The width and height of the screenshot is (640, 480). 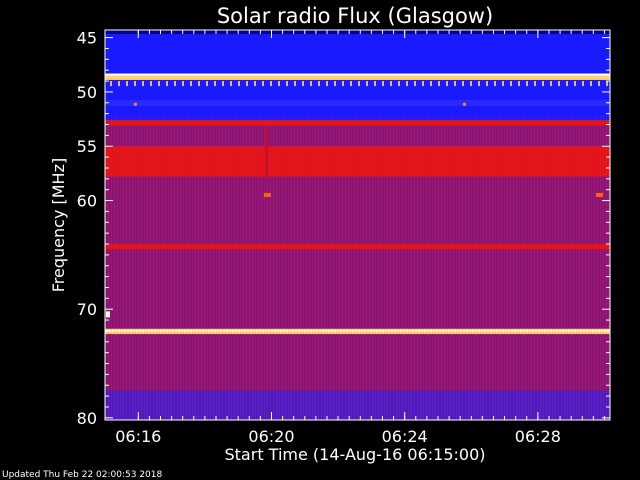 I want to click on y-tick-label: 55, so click(x=87, y=146).